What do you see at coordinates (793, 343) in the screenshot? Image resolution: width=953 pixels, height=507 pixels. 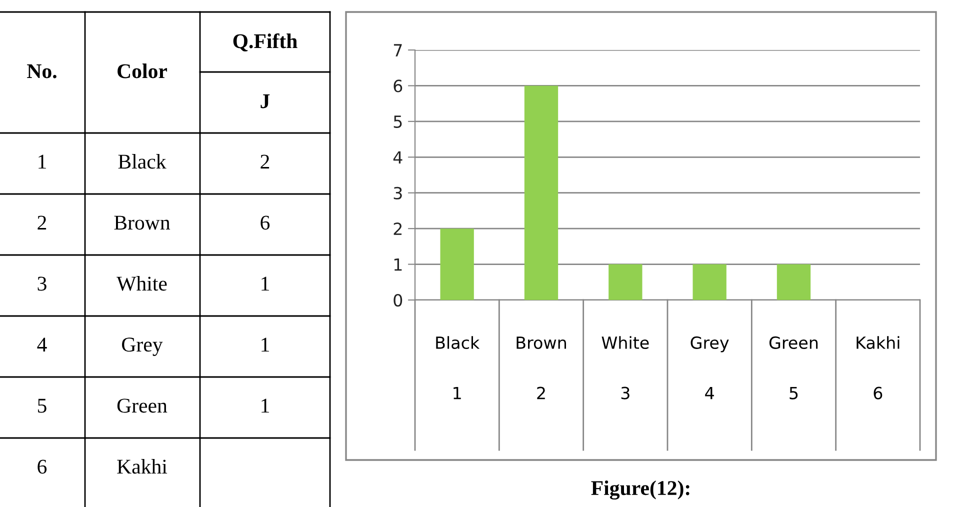 I see `category-label: Green` at bounding box center [793, 343].